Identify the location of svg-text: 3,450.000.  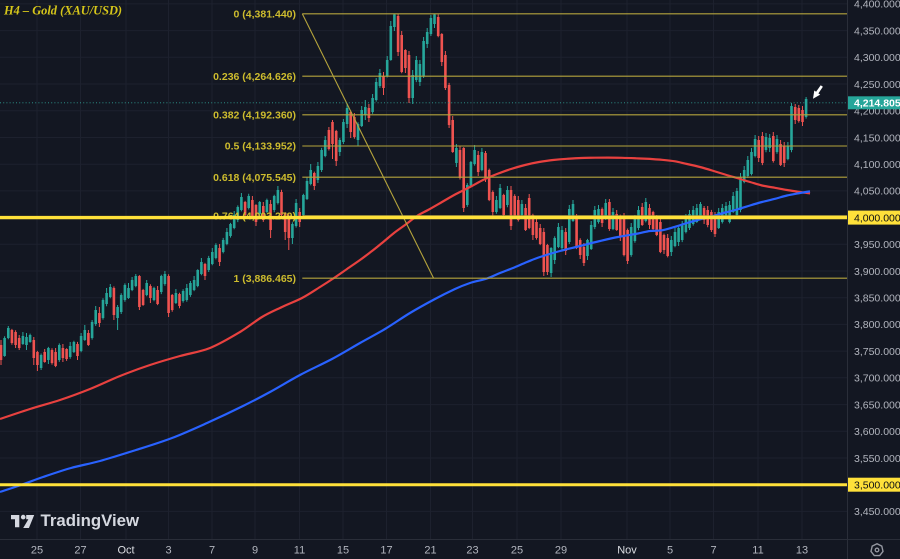
(877, 512).